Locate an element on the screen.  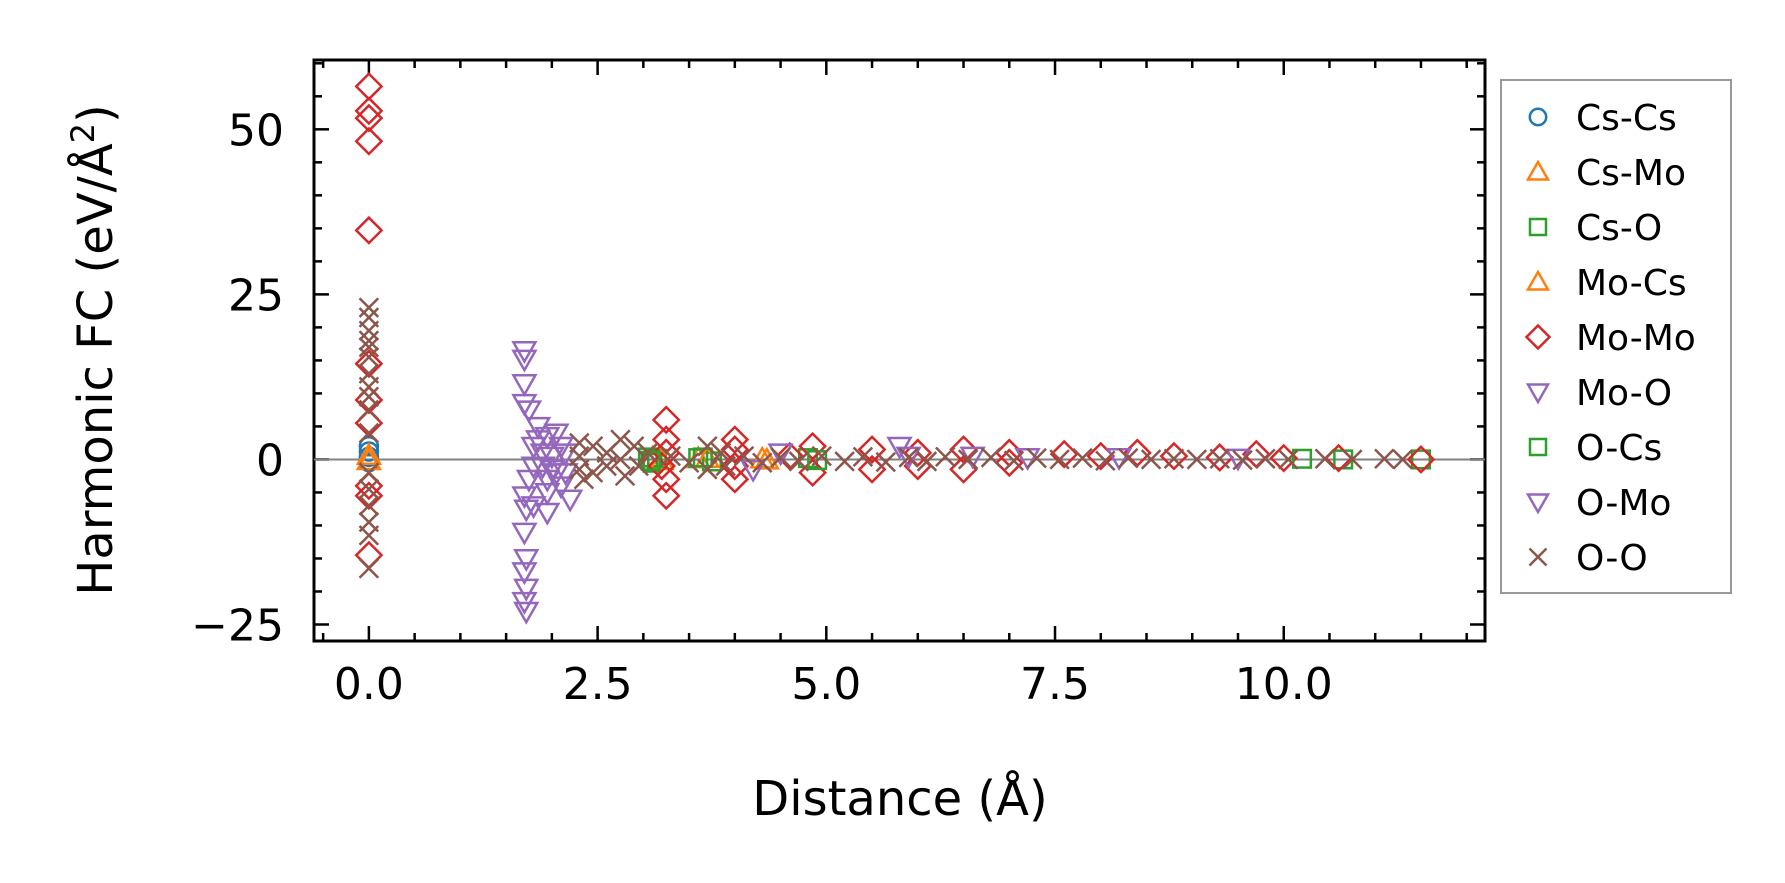
legend-label: Mo-O is located at coordinates (1624, 393).